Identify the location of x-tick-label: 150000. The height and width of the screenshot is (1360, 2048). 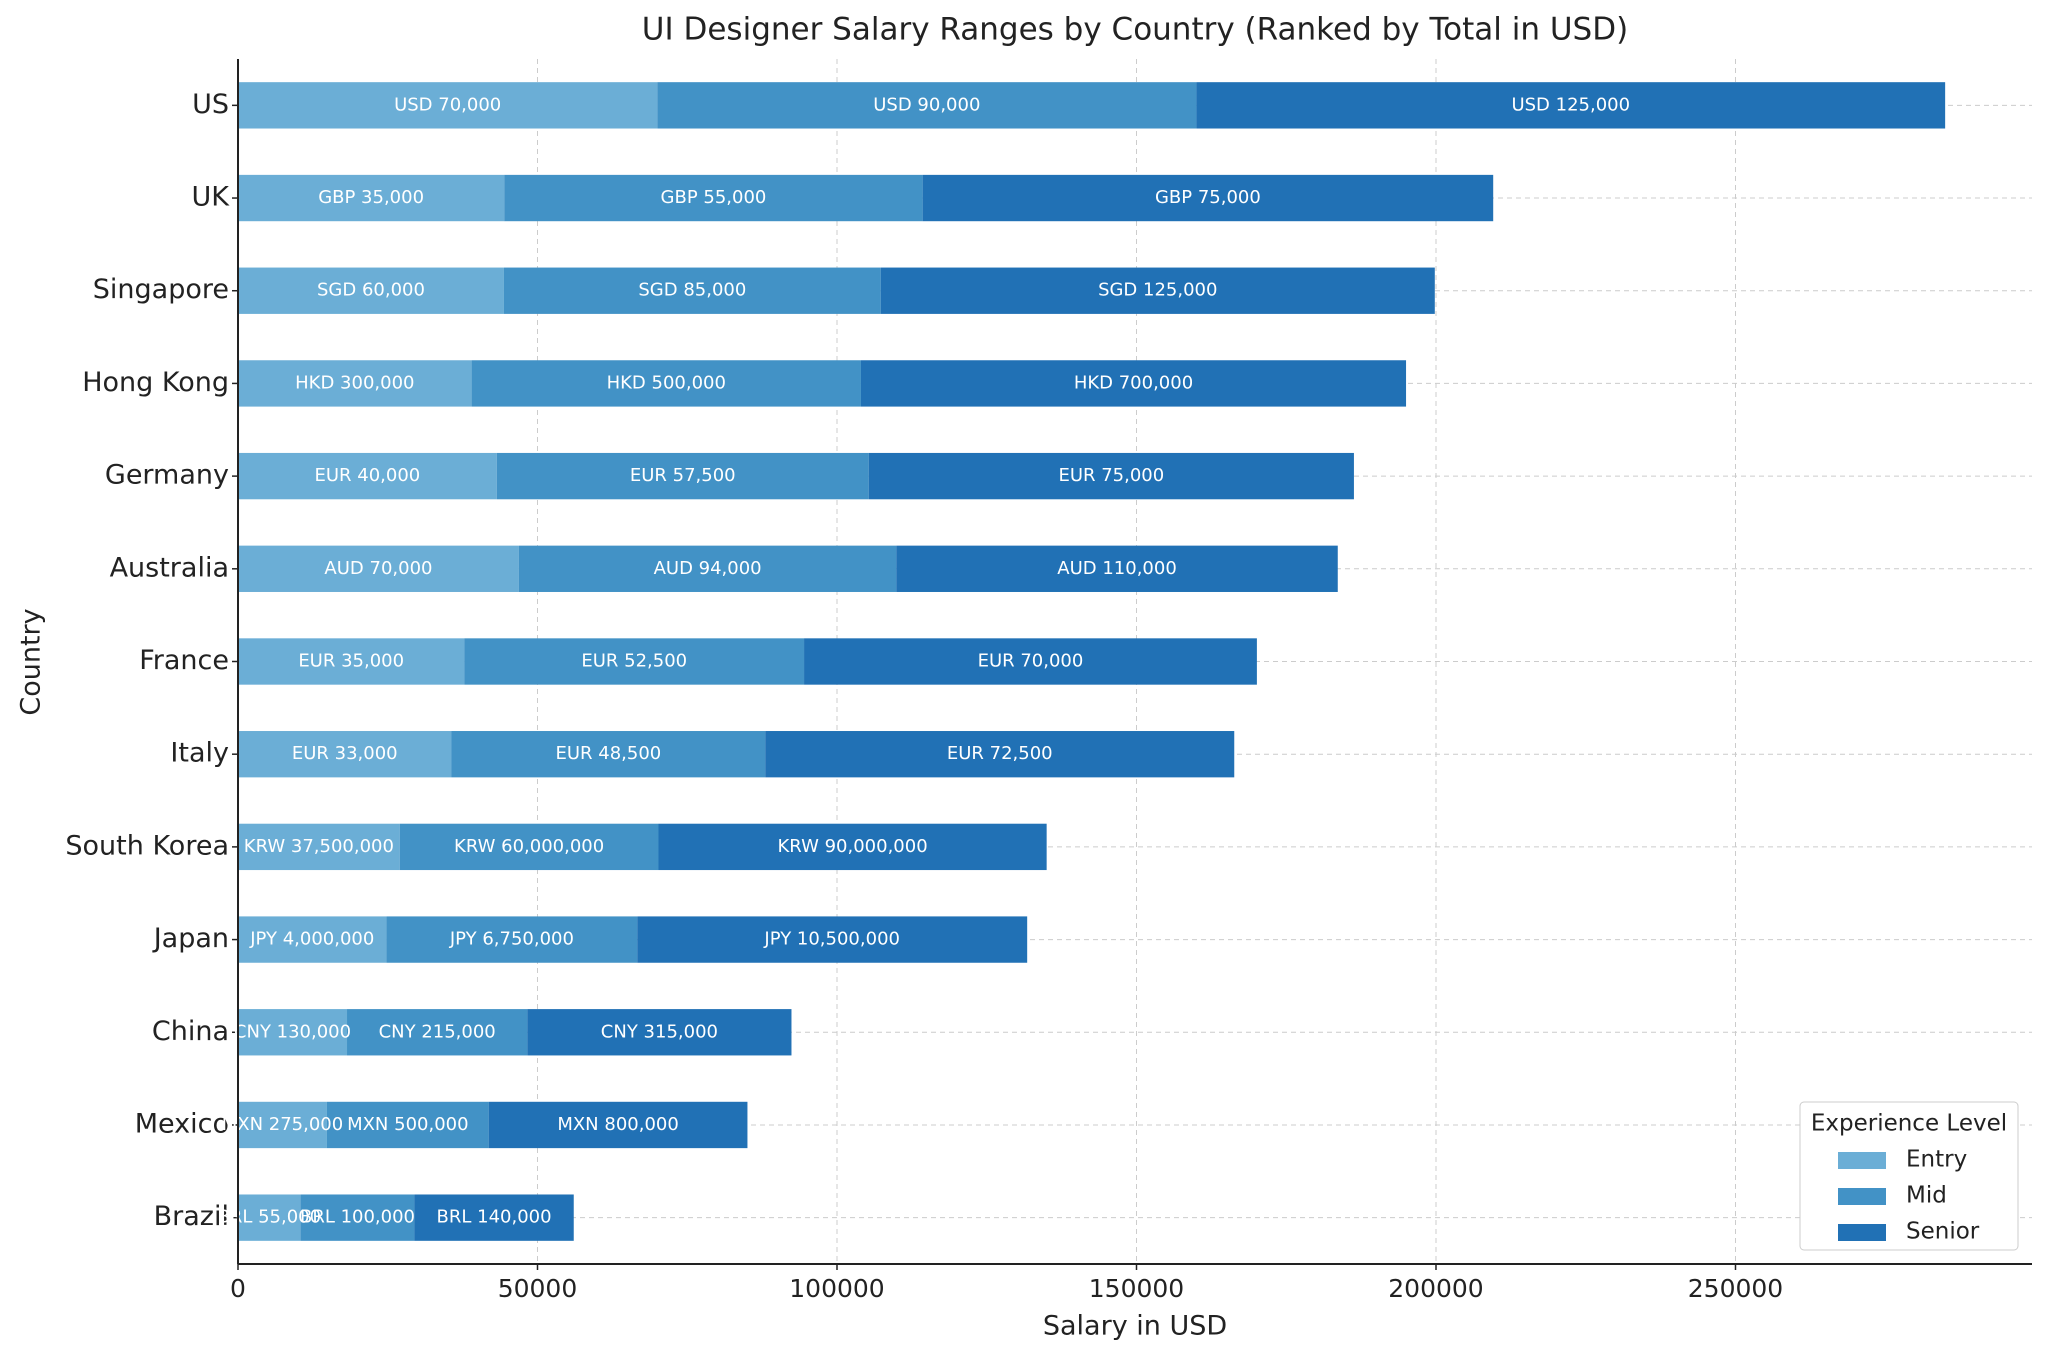
(1136, 1288).